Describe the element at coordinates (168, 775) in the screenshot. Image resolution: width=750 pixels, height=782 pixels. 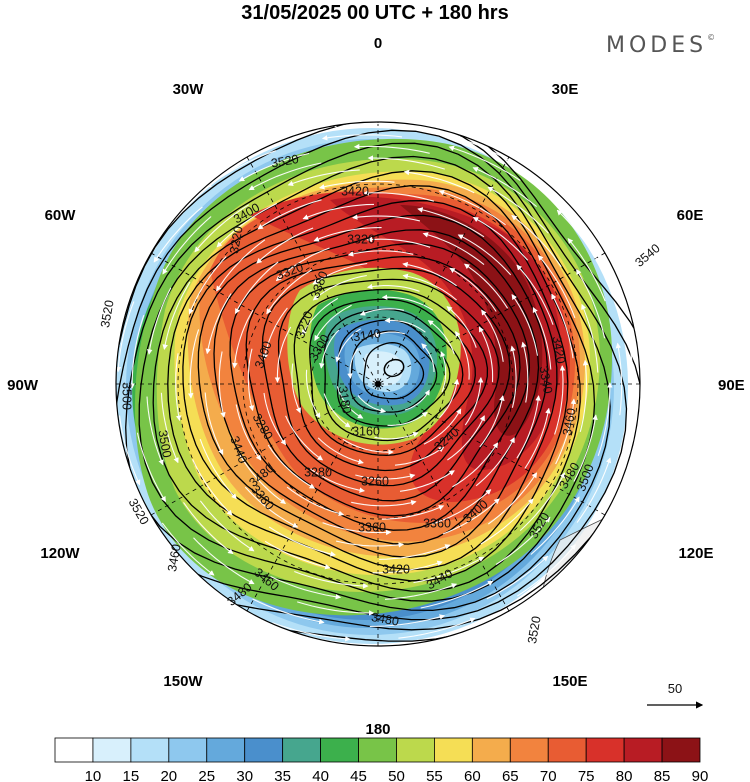
I see `colorbar-tick-label: 20` at that location.